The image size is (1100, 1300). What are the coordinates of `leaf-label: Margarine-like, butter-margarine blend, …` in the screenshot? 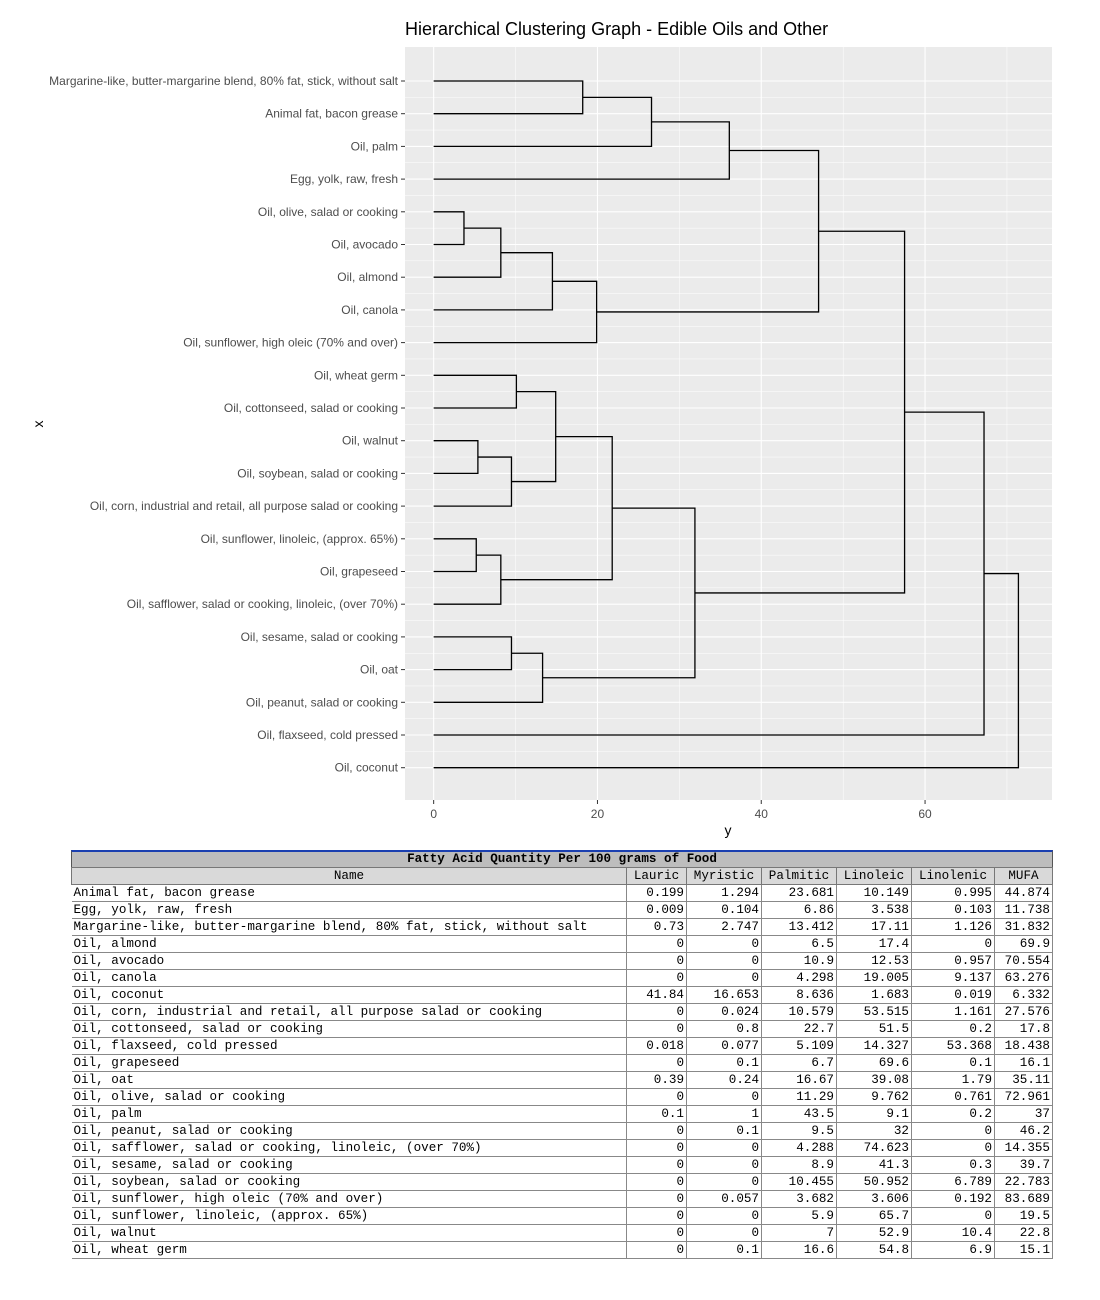 It's located at (223, 81).